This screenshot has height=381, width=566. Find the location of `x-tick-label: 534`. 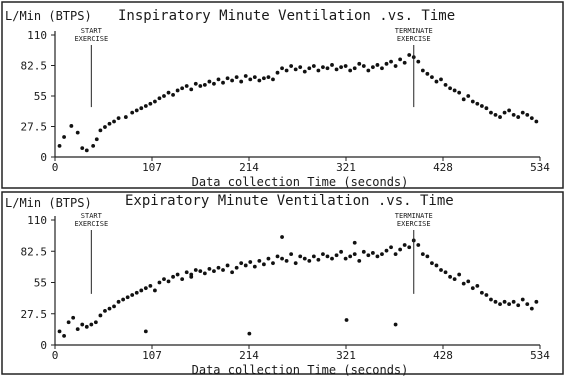

x-tick-label: 534 is located at coordinates (540, 355).